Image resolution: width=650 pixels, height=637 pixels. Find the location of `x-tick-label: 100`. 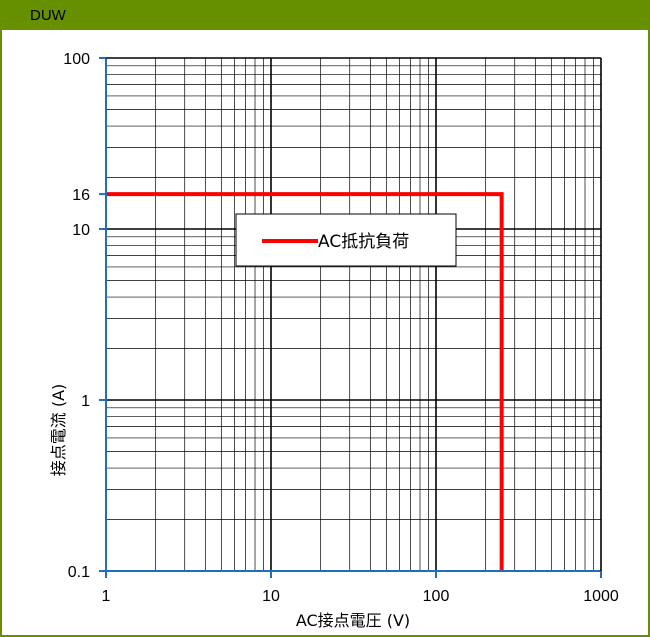

x-tick-label: 100 is located at coordinates (436, 596).